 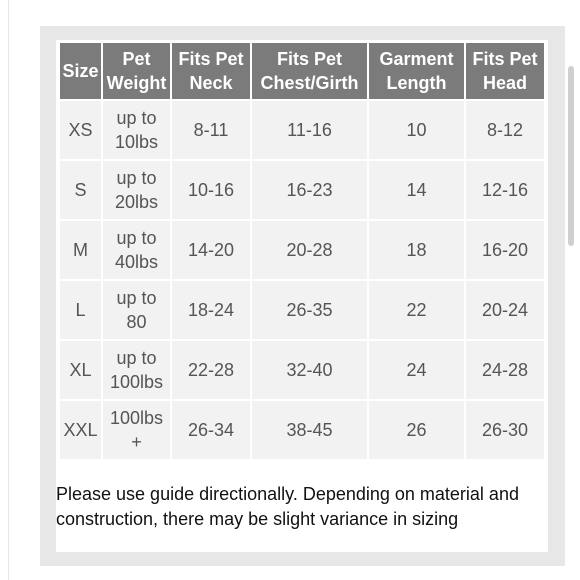 What do you see at coordinates (416, 71) in the screenshot?
I see `header-length: Garment Length` at bounding box center [416, 71].